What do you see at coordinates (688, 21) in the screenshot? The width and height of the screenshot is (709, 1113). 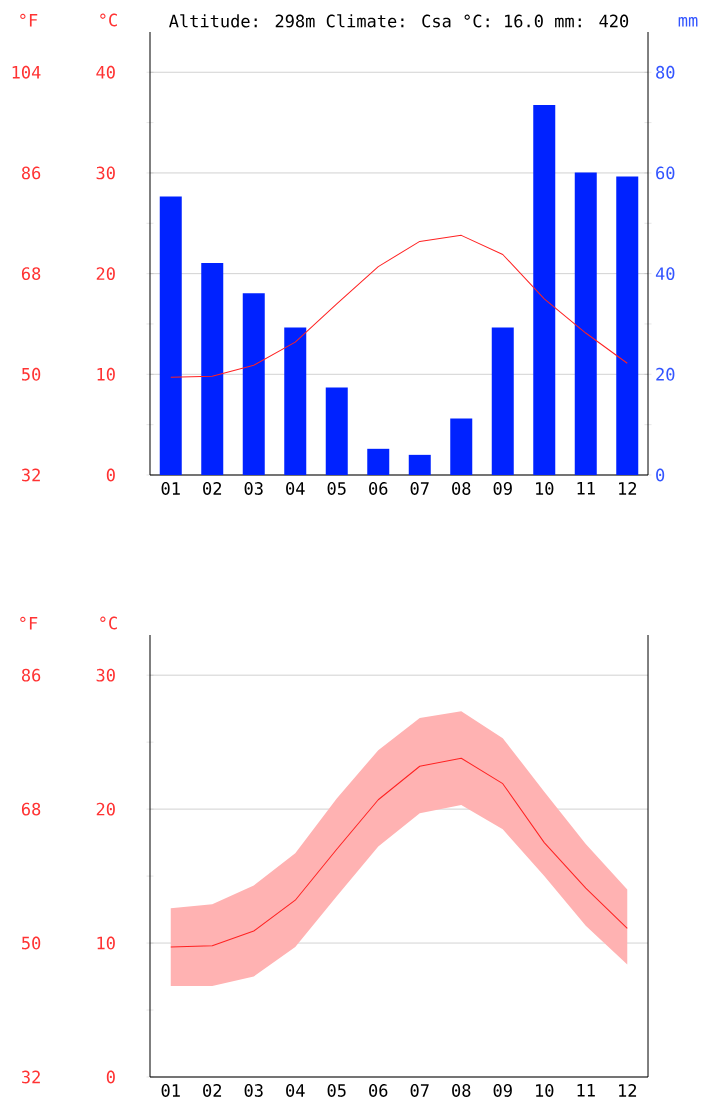 I see `y2-axis-title: mm` at bounding box center [688, 21].